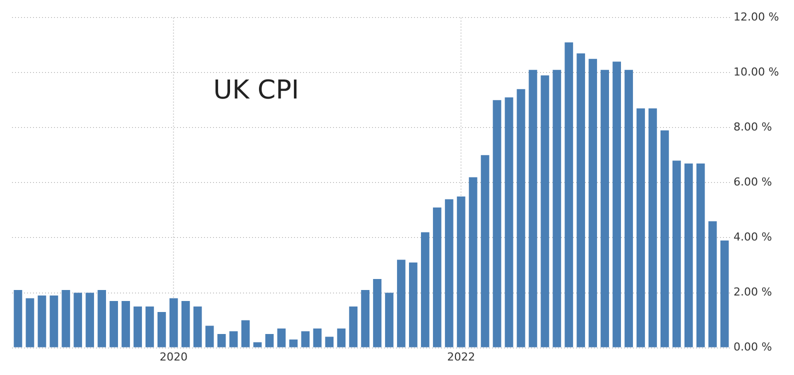 Image resolution: width=794 pixels, height=375 pixels. I want to click on x-tick-label: 2020, so click(174, 357).